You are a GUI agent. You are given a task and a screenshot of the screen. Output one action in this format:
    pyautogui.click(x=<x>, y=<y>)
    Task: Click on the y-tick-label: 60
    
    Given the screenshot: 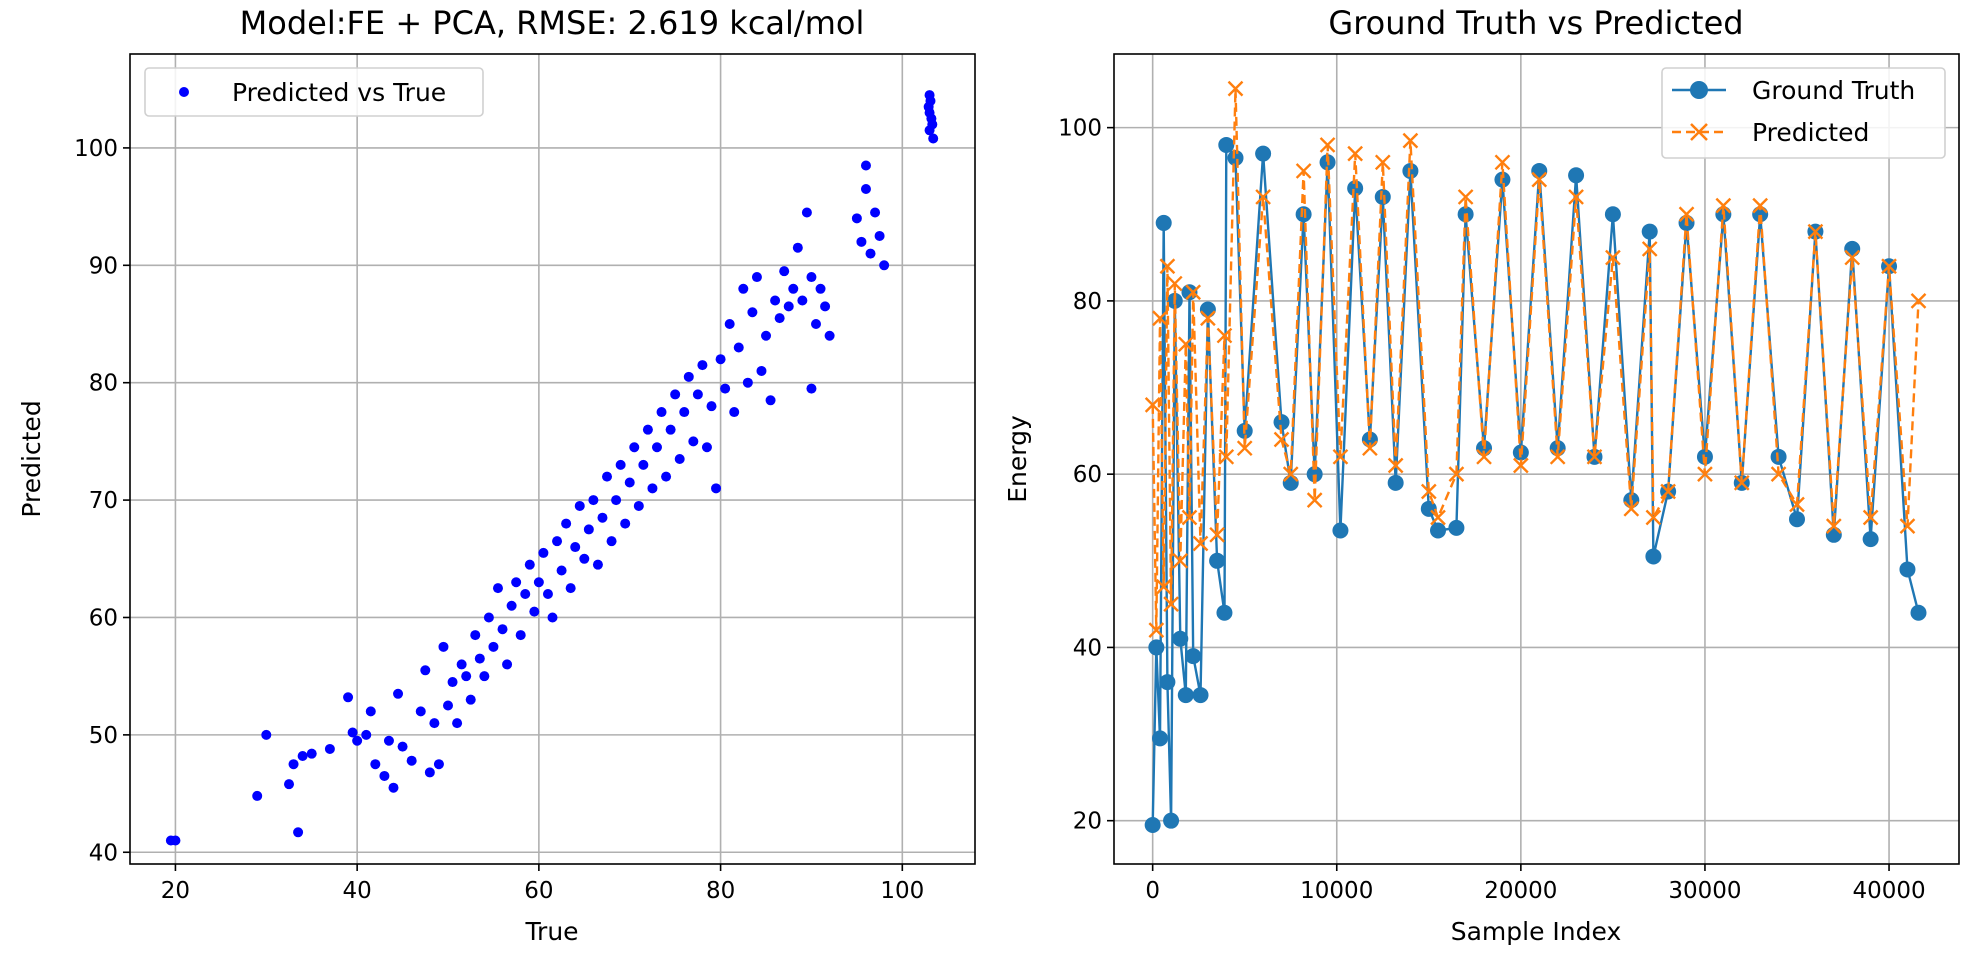 What is the action you would take?
    pyautogui.click(x=103, y=618)
    